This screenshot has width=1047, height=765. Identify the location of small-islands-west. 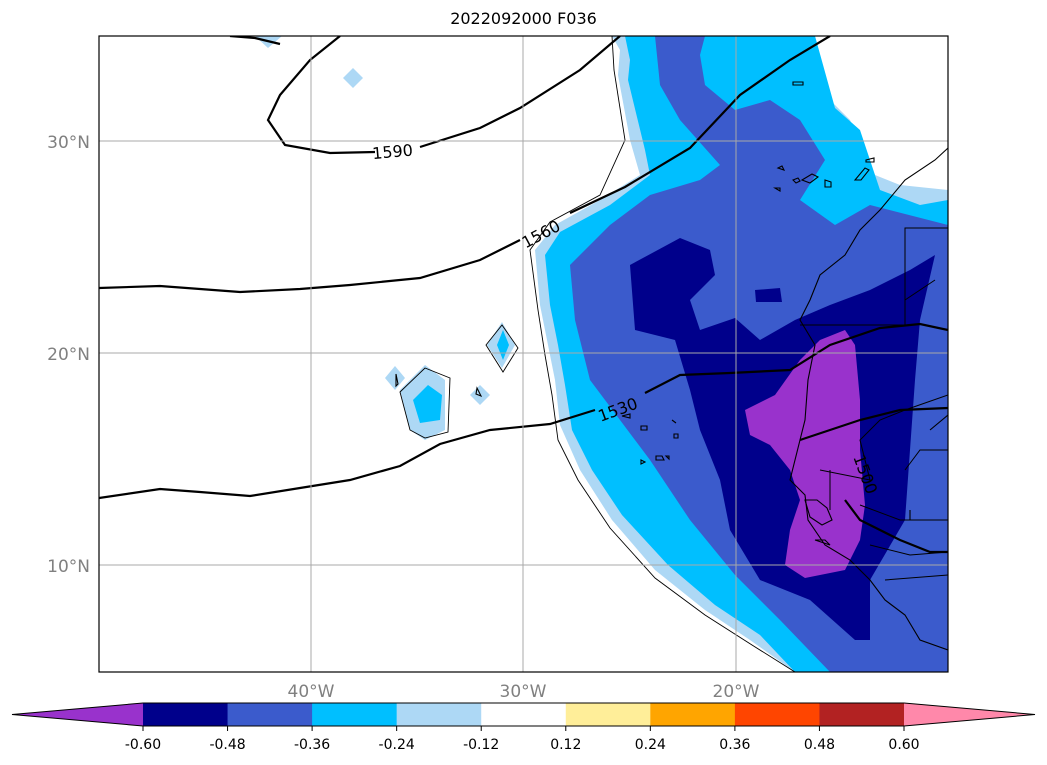
(439, 385).